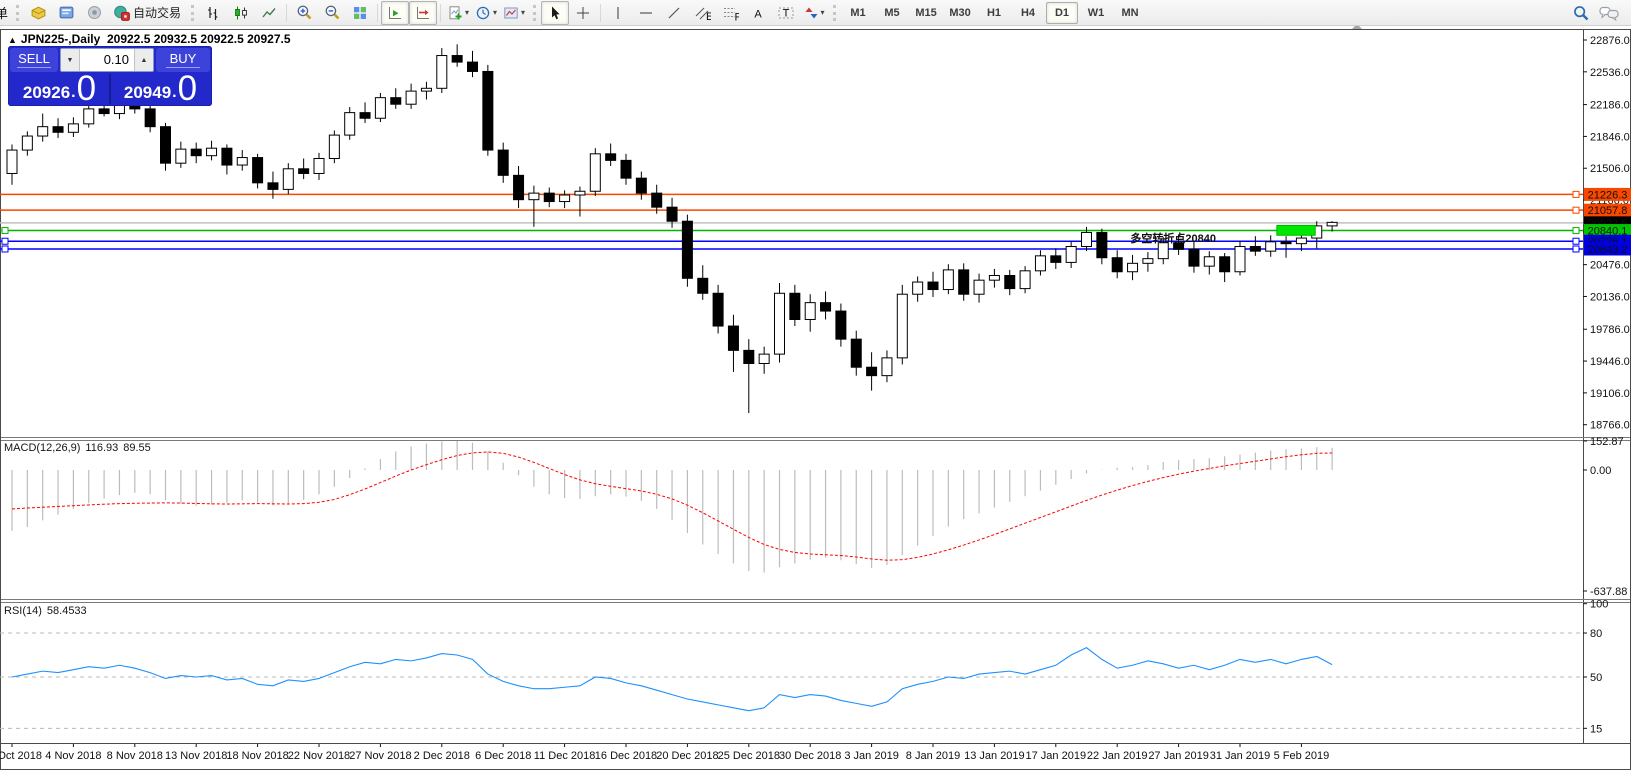 The width and height of the screenshot is (1631, 771). What do you see at coordinates (213, 13) in the screenshot?
I see `bar-chart-button` at bounding box center [213, 13].